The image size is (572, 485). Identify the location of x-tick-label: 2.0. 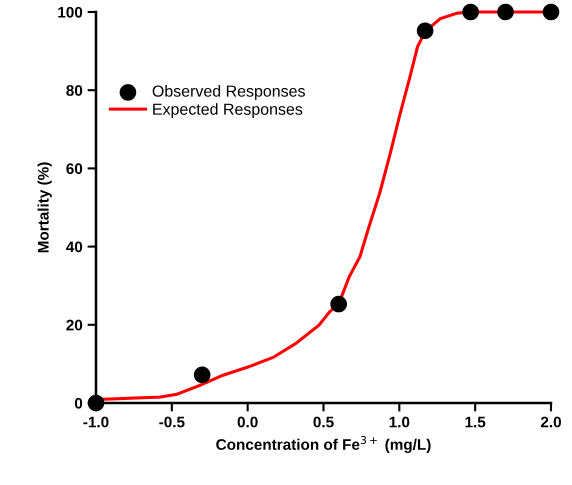
(550, 422).